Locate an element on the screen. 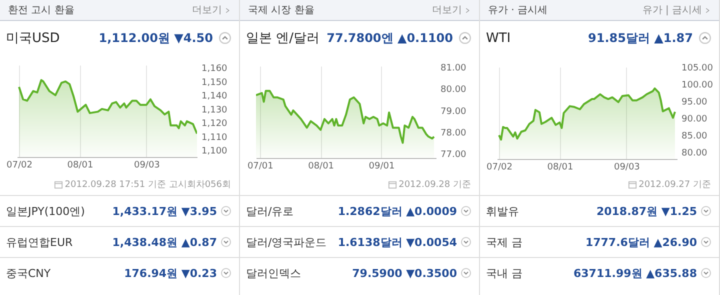  text: 1,433.17원 ▼3.95 is located at coordinates (164, 211).